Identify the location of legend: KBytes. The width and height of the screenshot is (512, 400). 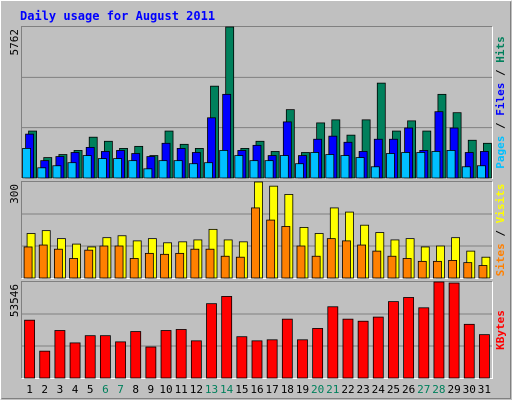
(500, 330).